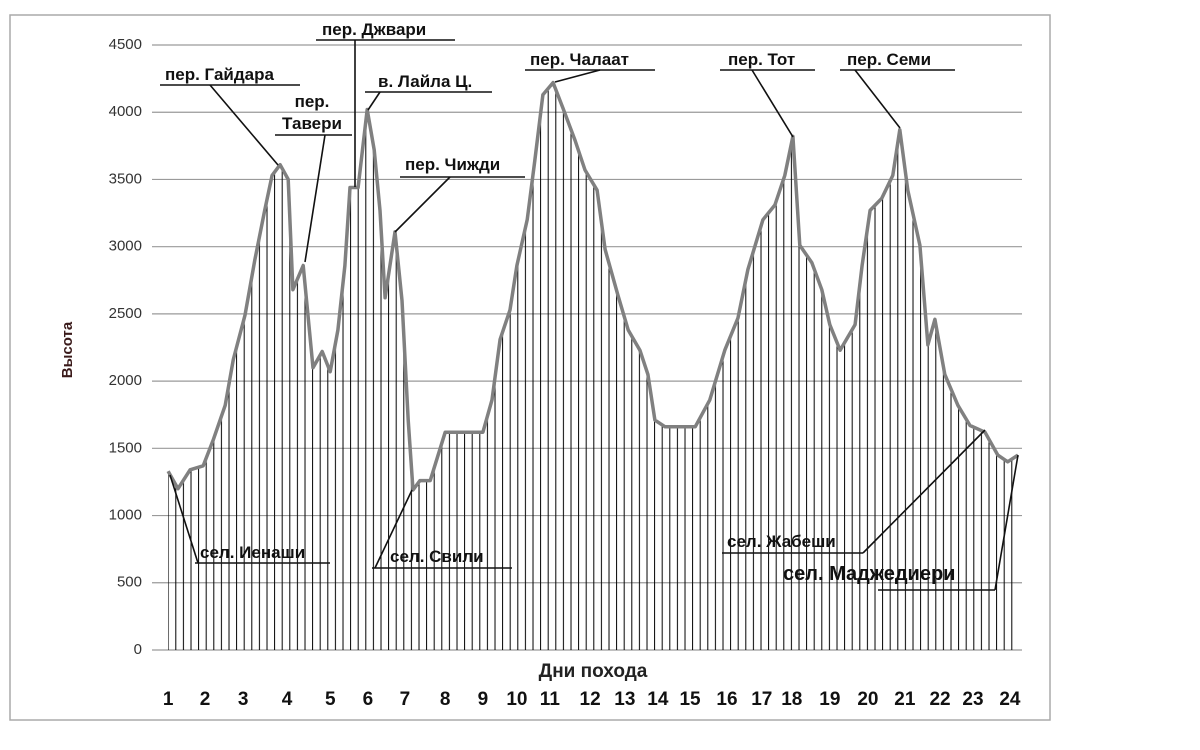 Image resolution: width=1200 pixels, height=750 pixels. I want to click on x-tick-label: 17, so click(761, 699).